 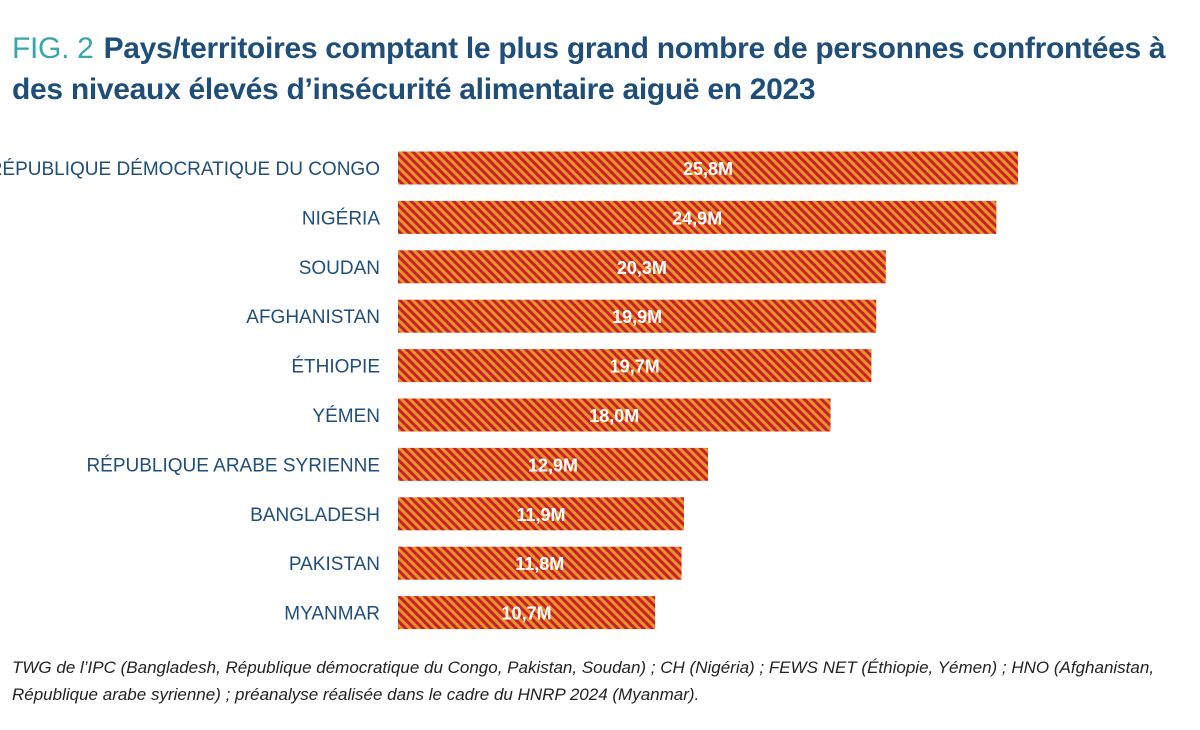 I want to click on category-label: SOUDAN, so click(x=339, y=268).